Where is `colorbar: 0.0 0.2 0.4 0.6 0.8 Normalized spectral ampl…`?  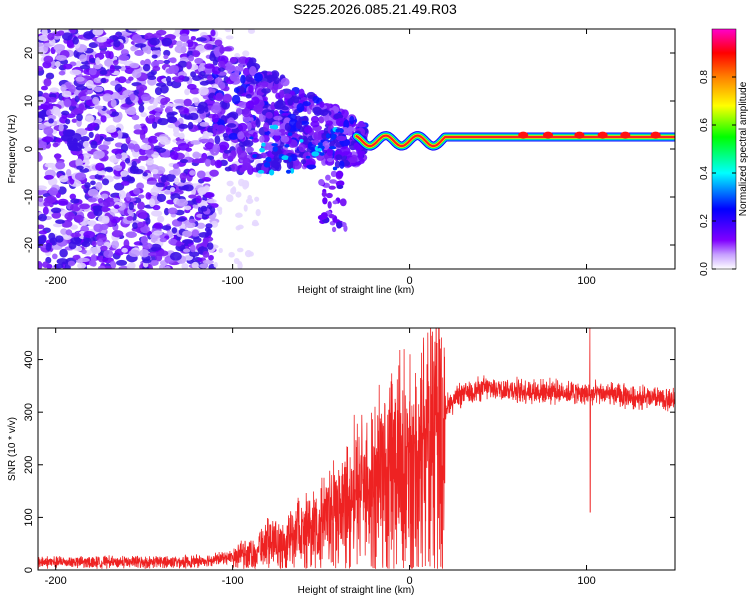
colorbar: 0.0 0.2 0.4 0.6 0.8 Normalized spectral ampl… is located at coordinates (724, 152).